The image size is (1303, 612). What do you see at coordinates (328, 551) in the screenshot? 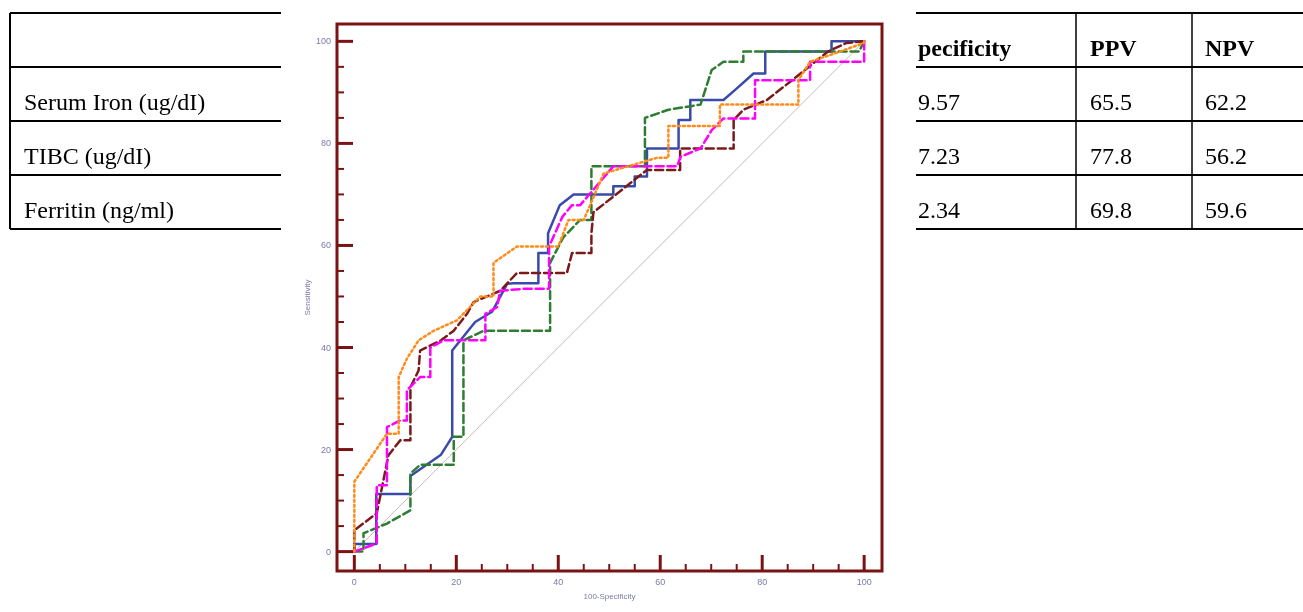
I see `y-tick-label: 0` at bounding box center [328, 551].